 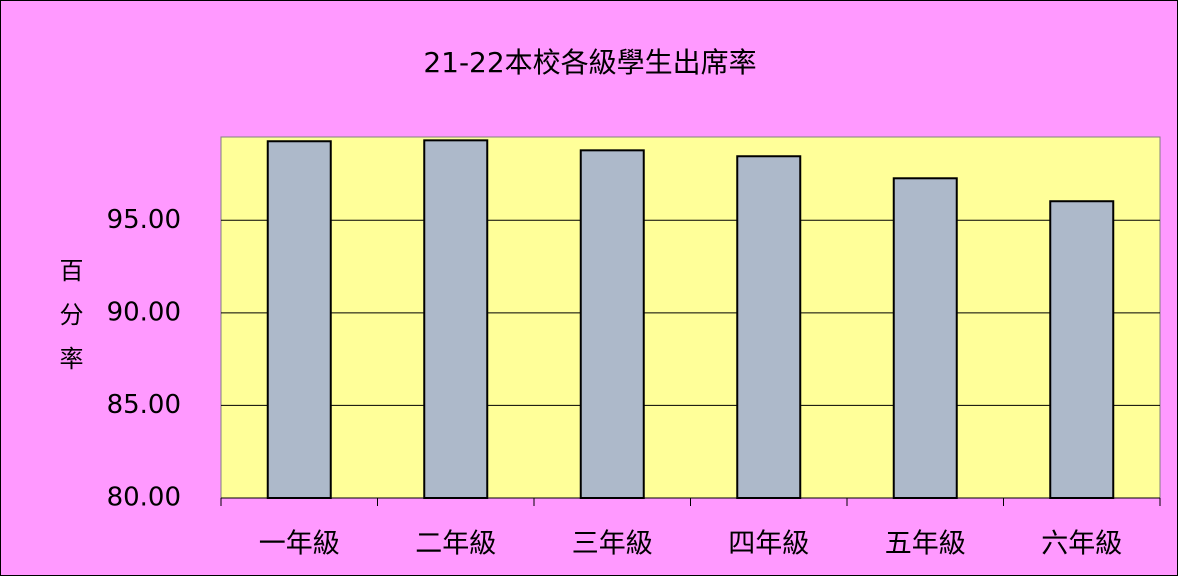 I want to click on y-axis-label: 百分率, so click(x=69, y=324).